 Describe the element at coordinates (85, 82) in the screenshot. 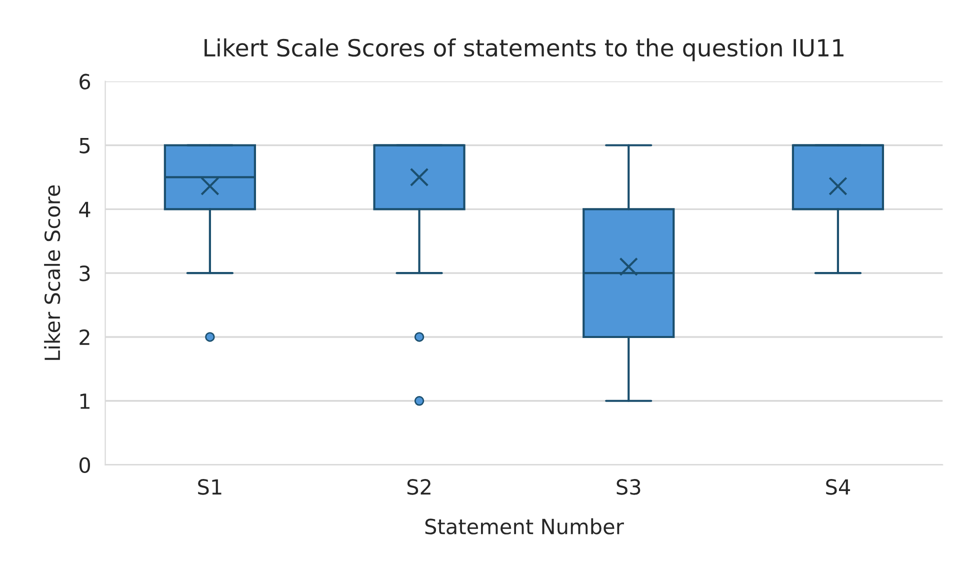

I see `y-tick-label: 6` at that location.